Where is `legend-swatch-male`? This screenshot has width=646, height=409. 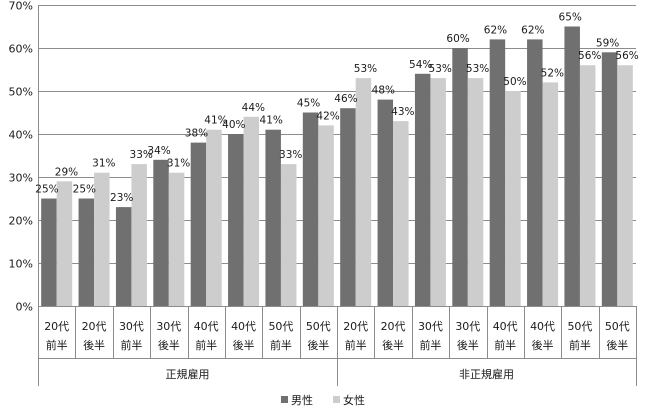
legend-swatch-male is located at coordinates (284, 399).